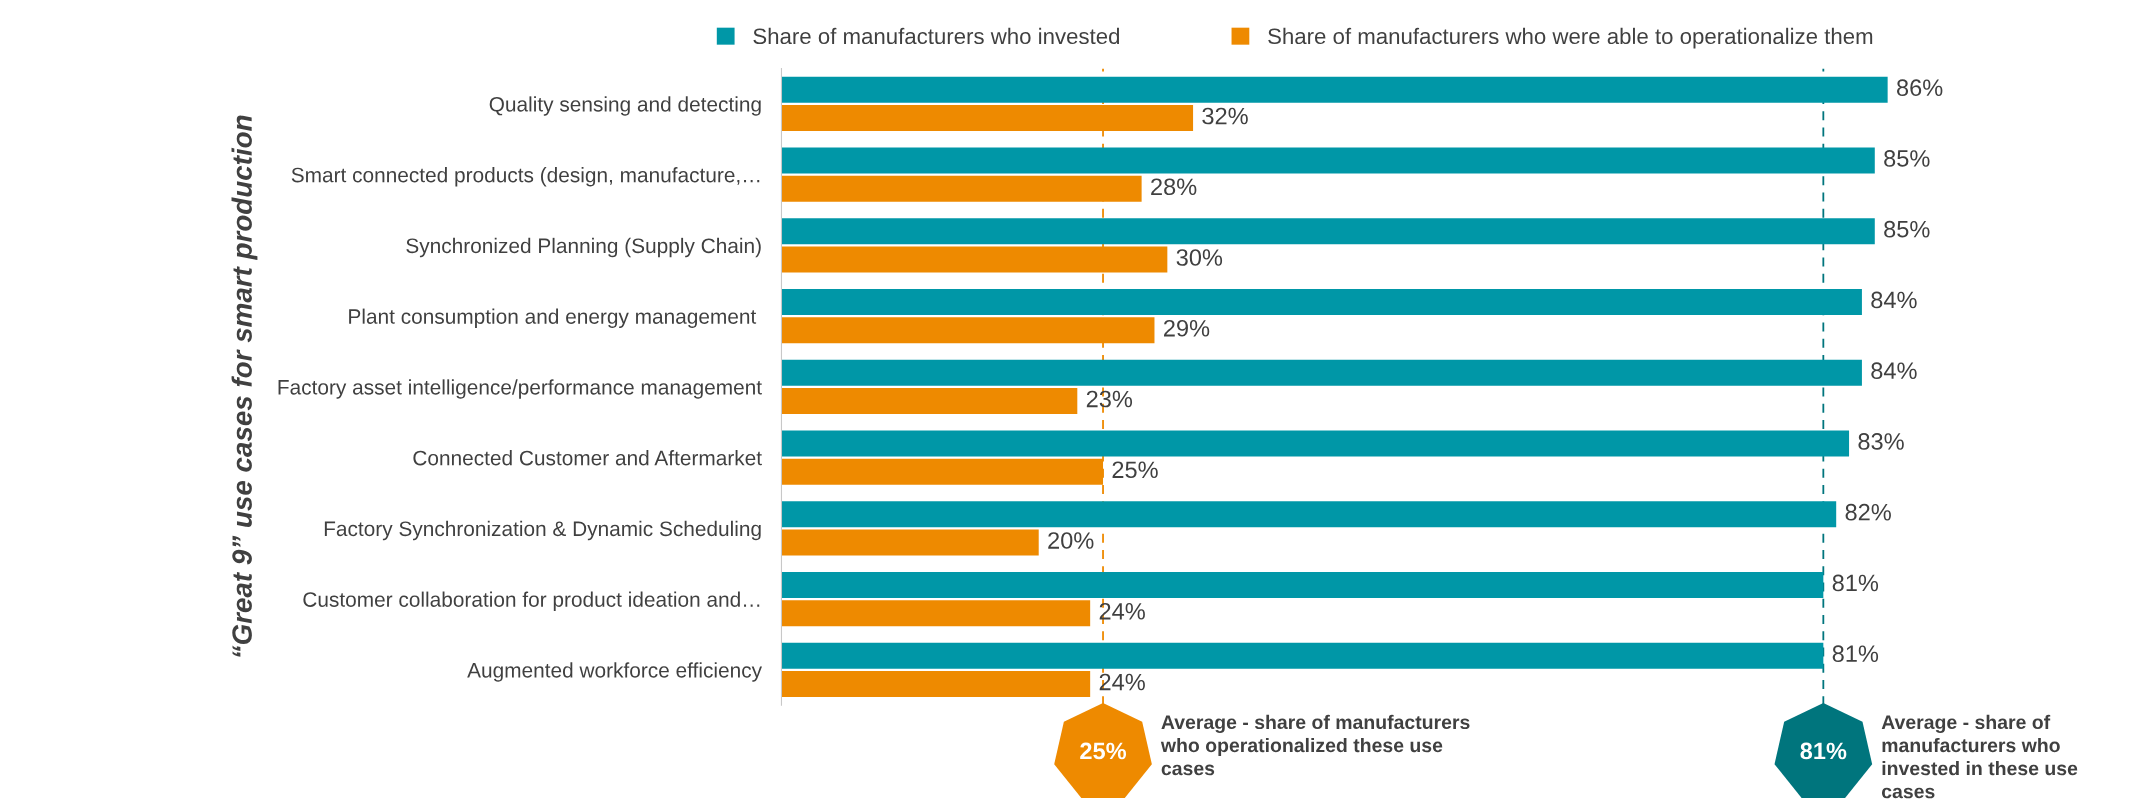  I want to click on y-tick-label: Augmented workforce efficiency, so click(614, 672).